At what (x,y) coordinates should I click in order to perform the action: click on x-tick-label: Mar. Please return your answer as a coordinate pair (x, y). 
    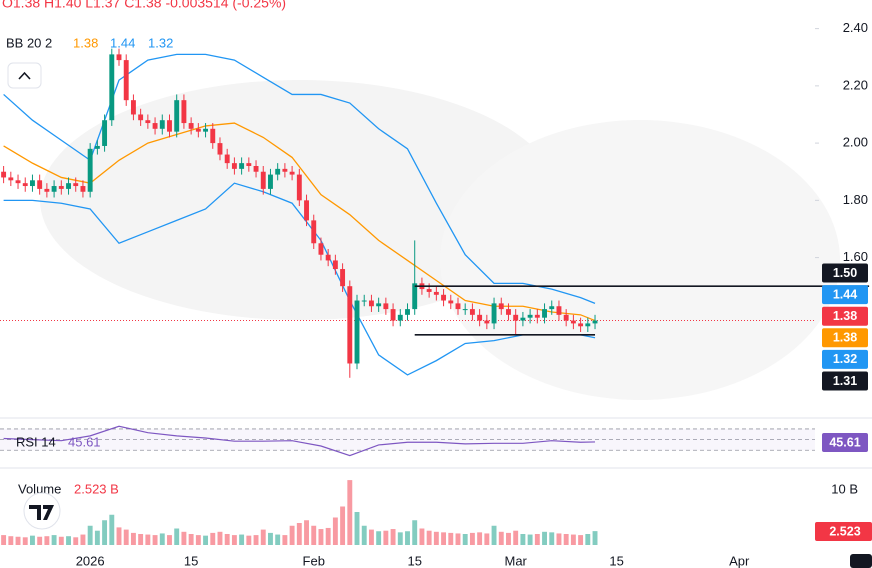
    Looking at the image, I should click on (515, 560).